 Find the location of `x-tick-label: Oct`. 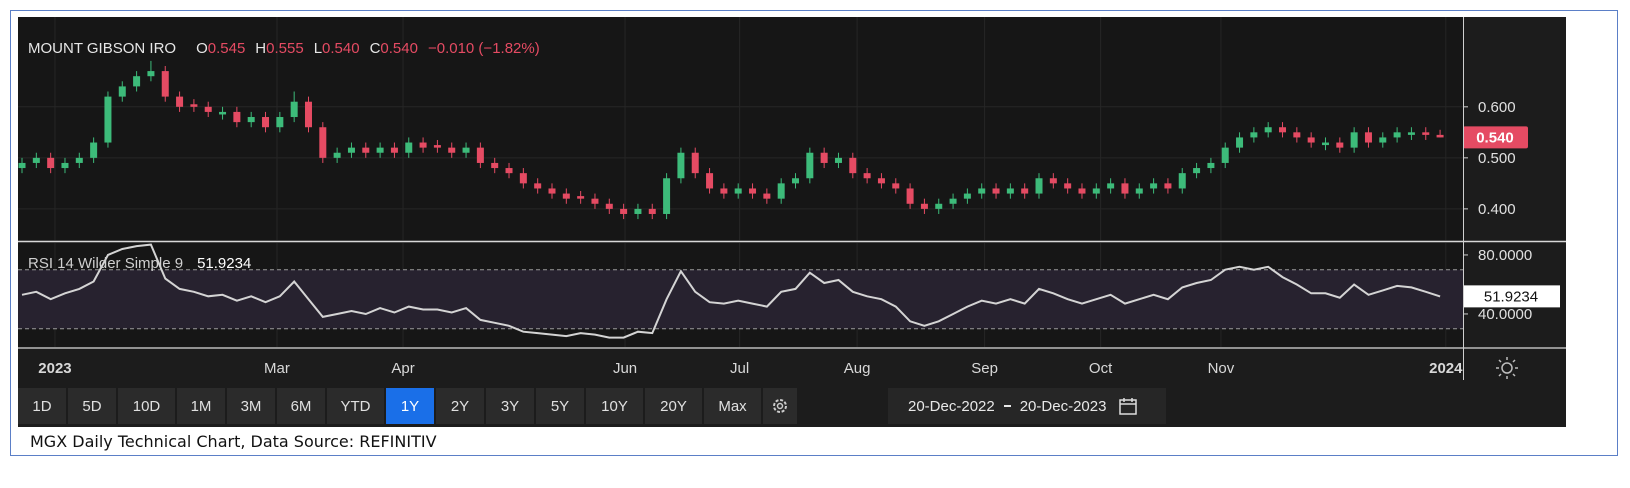

x-tick-label: Oct is located at coordinates (1101, 368).